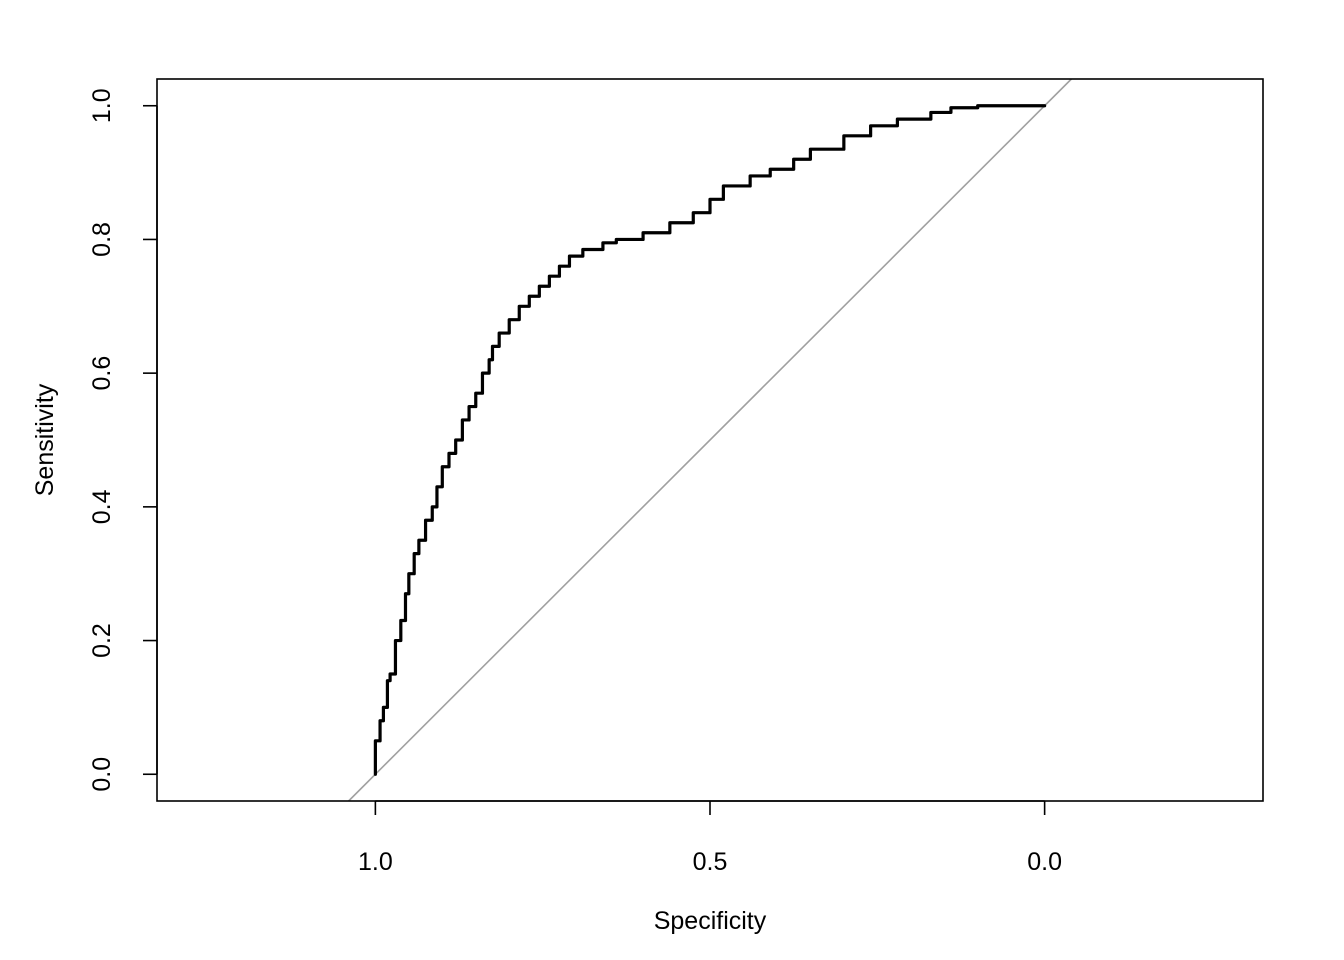  I want to click on x-tick-label: 0.5, so click(710, 862).